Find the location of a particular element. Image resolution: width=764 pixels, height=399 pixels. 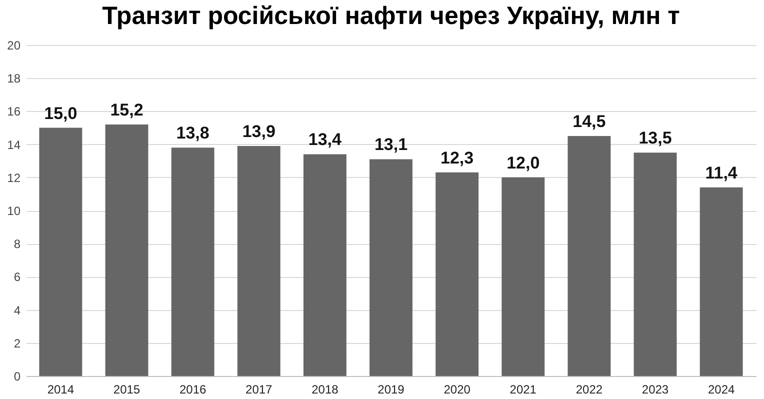

y-tick-label: 8 is located at coordinates (17, 244).